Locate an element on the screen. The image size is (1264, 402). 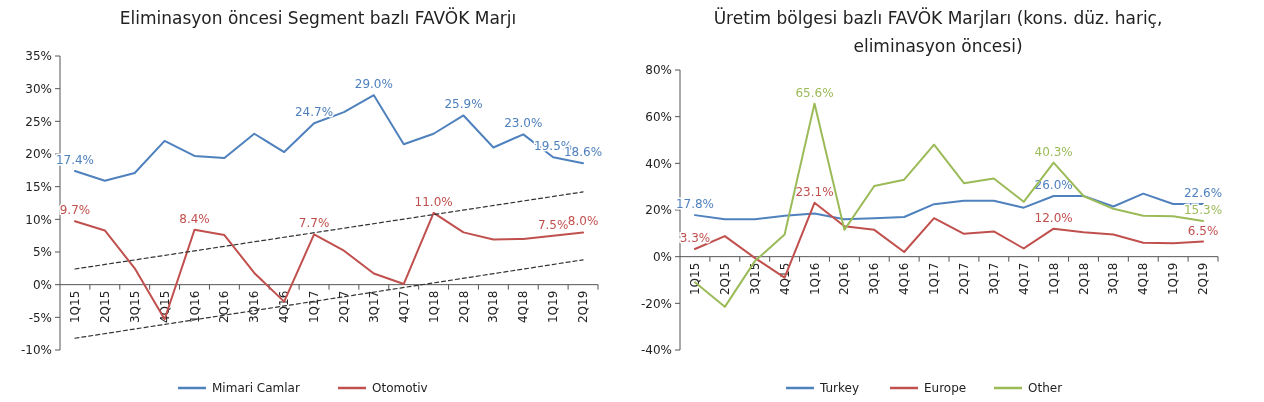
legend-label: Turkey is located at coordinates (839, 388).